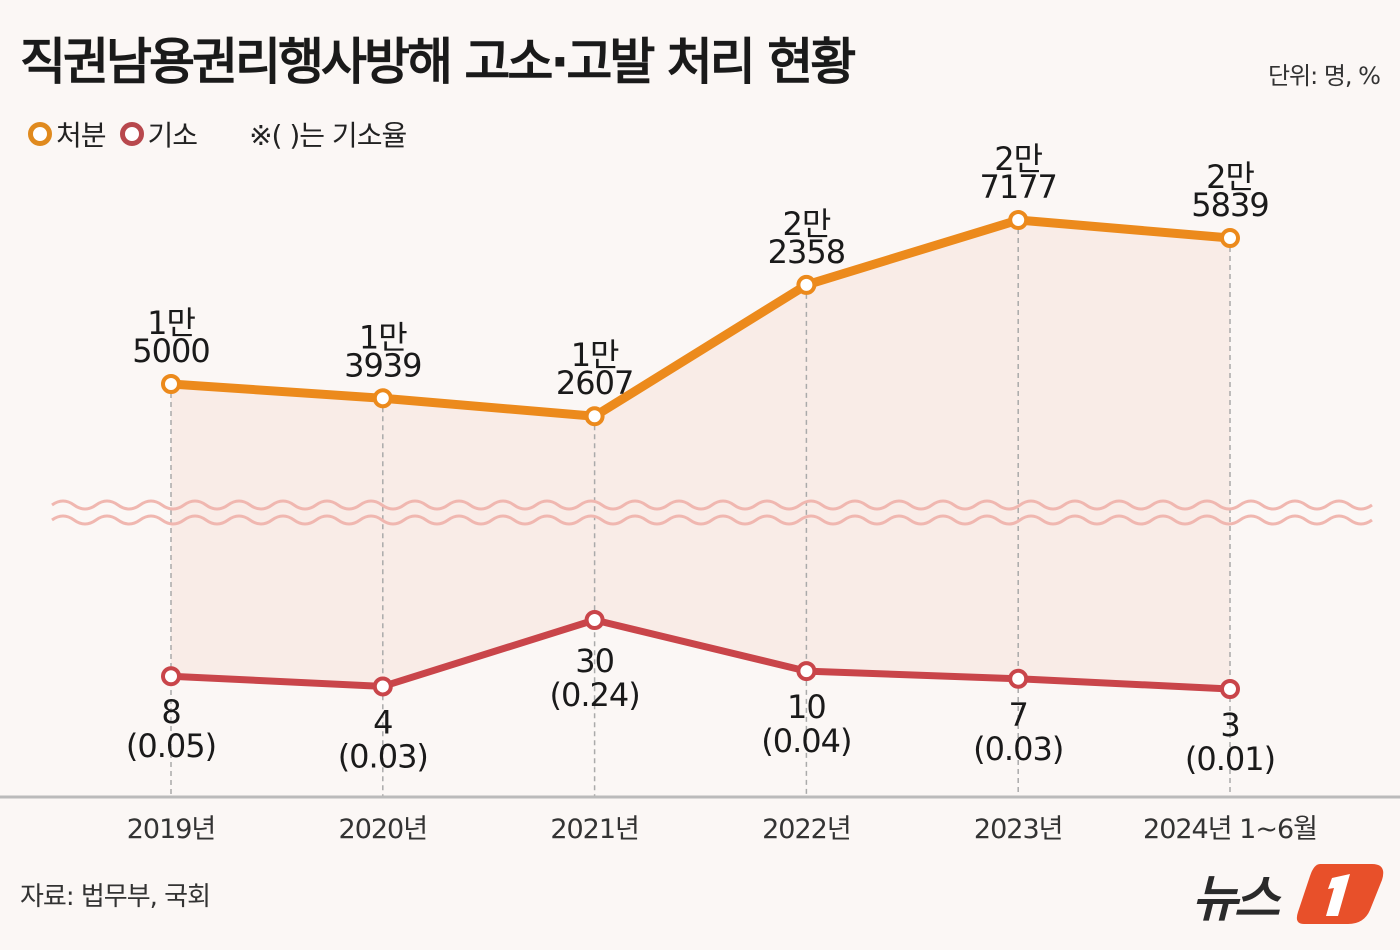 This screenshot has height=950, width=1400. I want to click on data-label-disposal: 2607, so click(594, 383).